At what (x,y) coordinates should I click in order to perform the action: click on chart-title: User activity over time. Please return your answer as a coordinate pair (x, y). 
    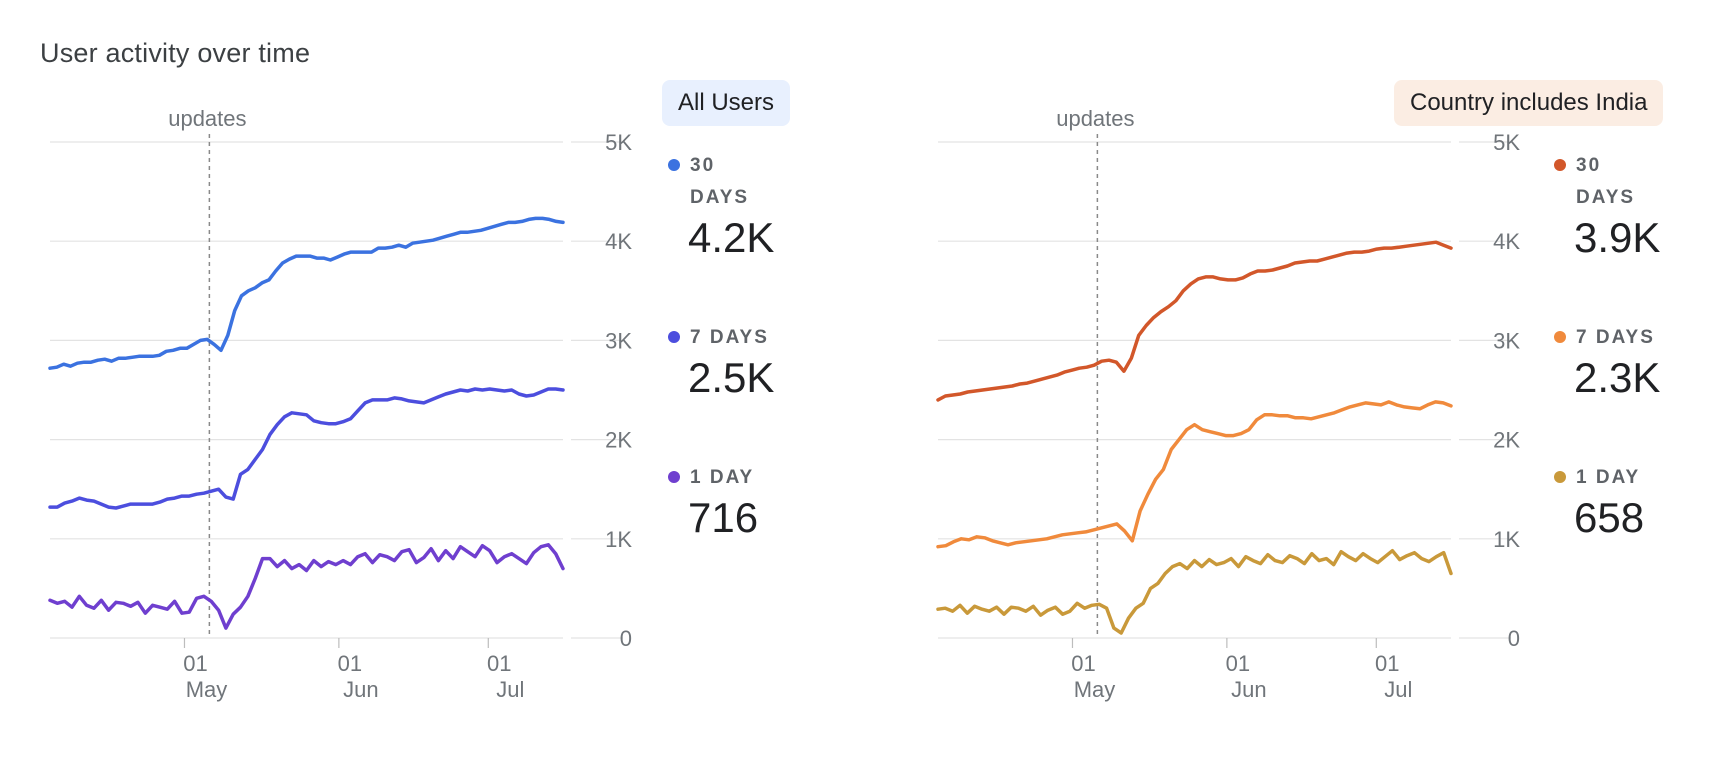
    Looking at the image, I should click on (175, 53).